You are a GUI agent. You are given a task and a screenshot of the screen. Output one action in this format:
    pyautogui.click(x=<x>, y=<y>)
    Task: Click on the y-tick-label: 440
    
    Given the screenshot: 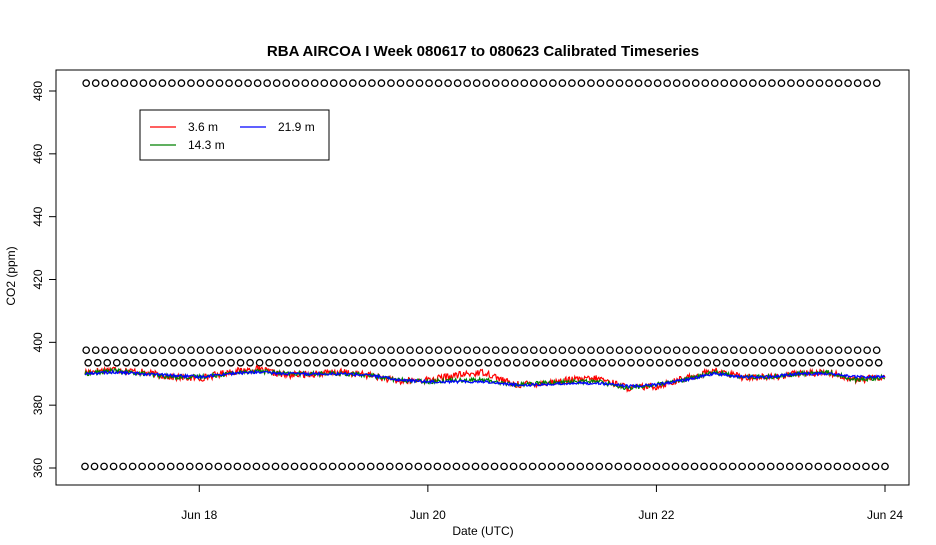 What is the action you would take?
    pyautogui.click(x=38, y=216)
    